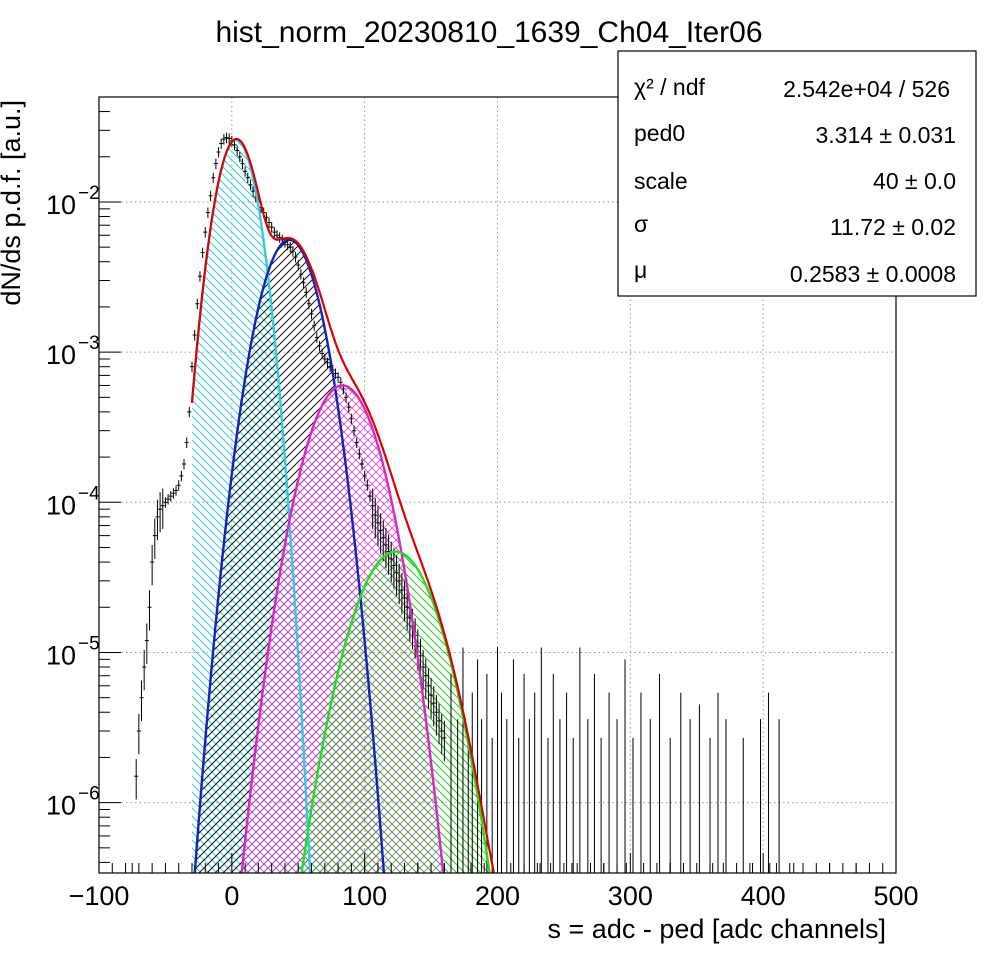 Image resolution: width=996 pixels, height=972 pixels. What do you see at coordinates (89, 643) in the screenshot?
I see `y-tick-exponent: −5` at bounding box center [89, 643].